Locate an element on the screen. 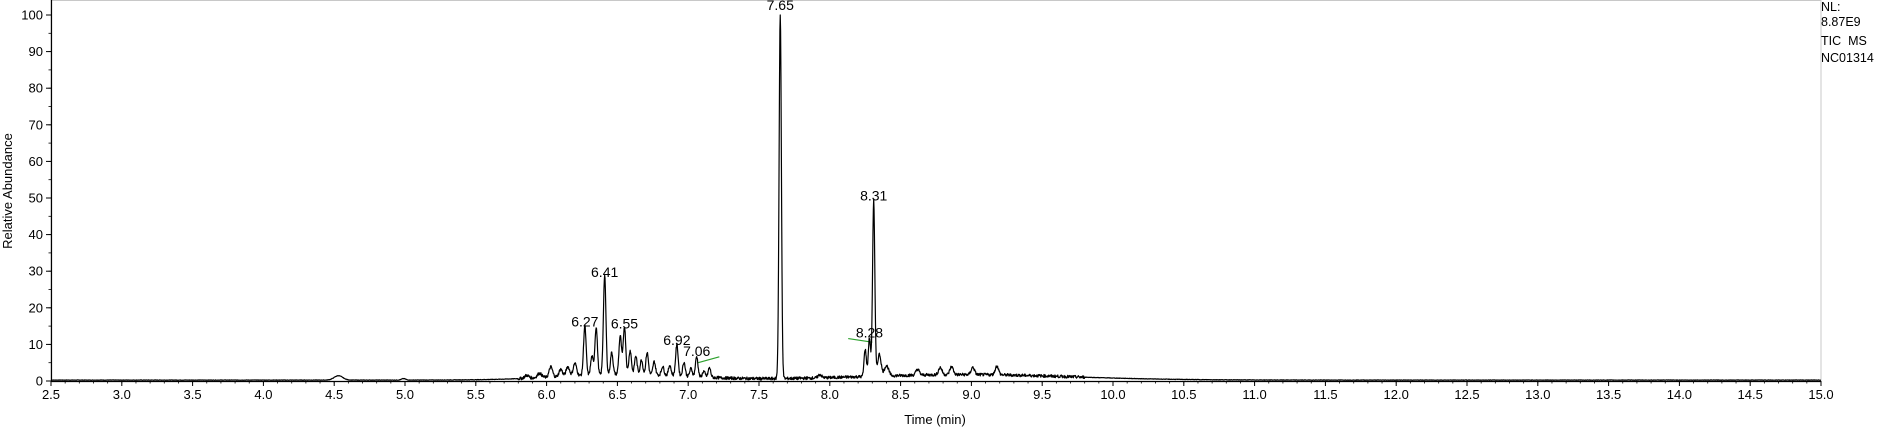  peak-label: 8.31 is located at coordinates (873, 195).